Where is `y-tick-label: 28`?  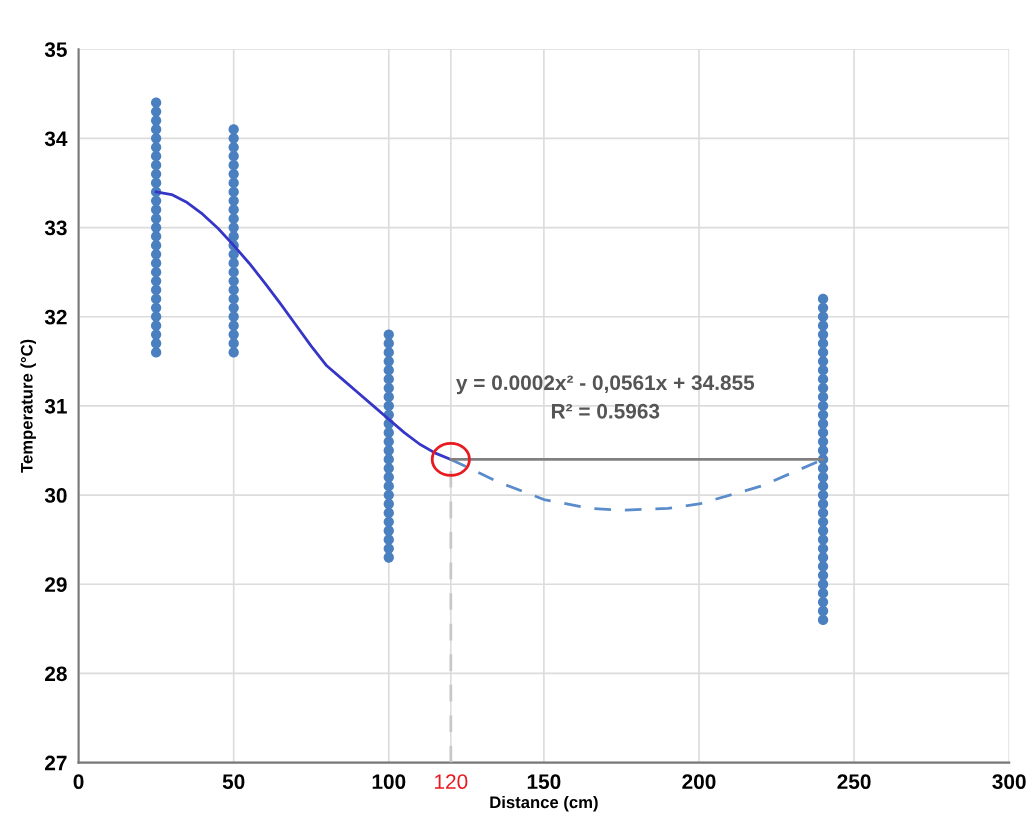
y-tick-label: 28 is located at coordinates (56, 674).